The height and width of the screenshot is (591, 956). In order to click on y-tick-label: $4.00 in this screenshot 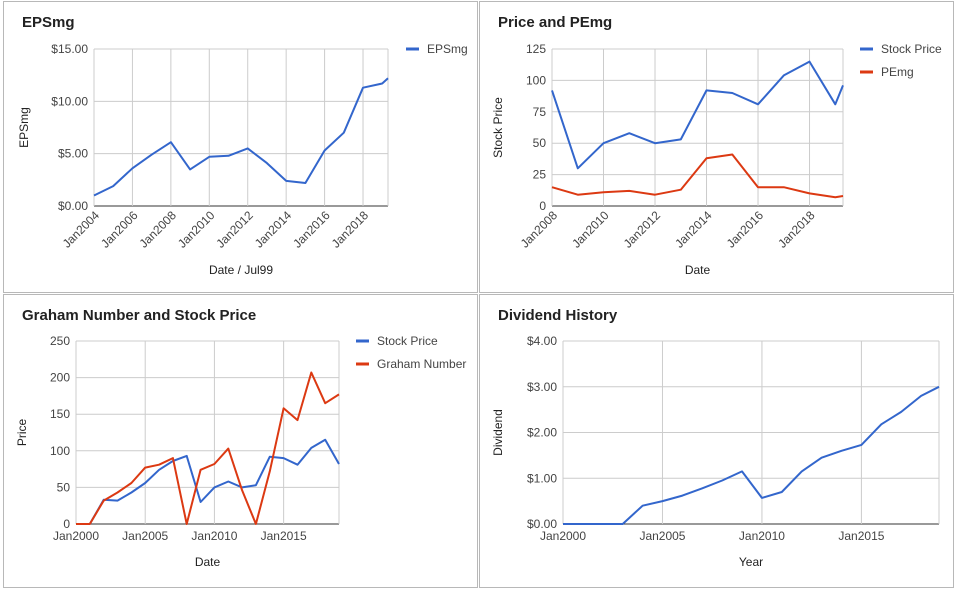, I will do `click(542, 341)`.